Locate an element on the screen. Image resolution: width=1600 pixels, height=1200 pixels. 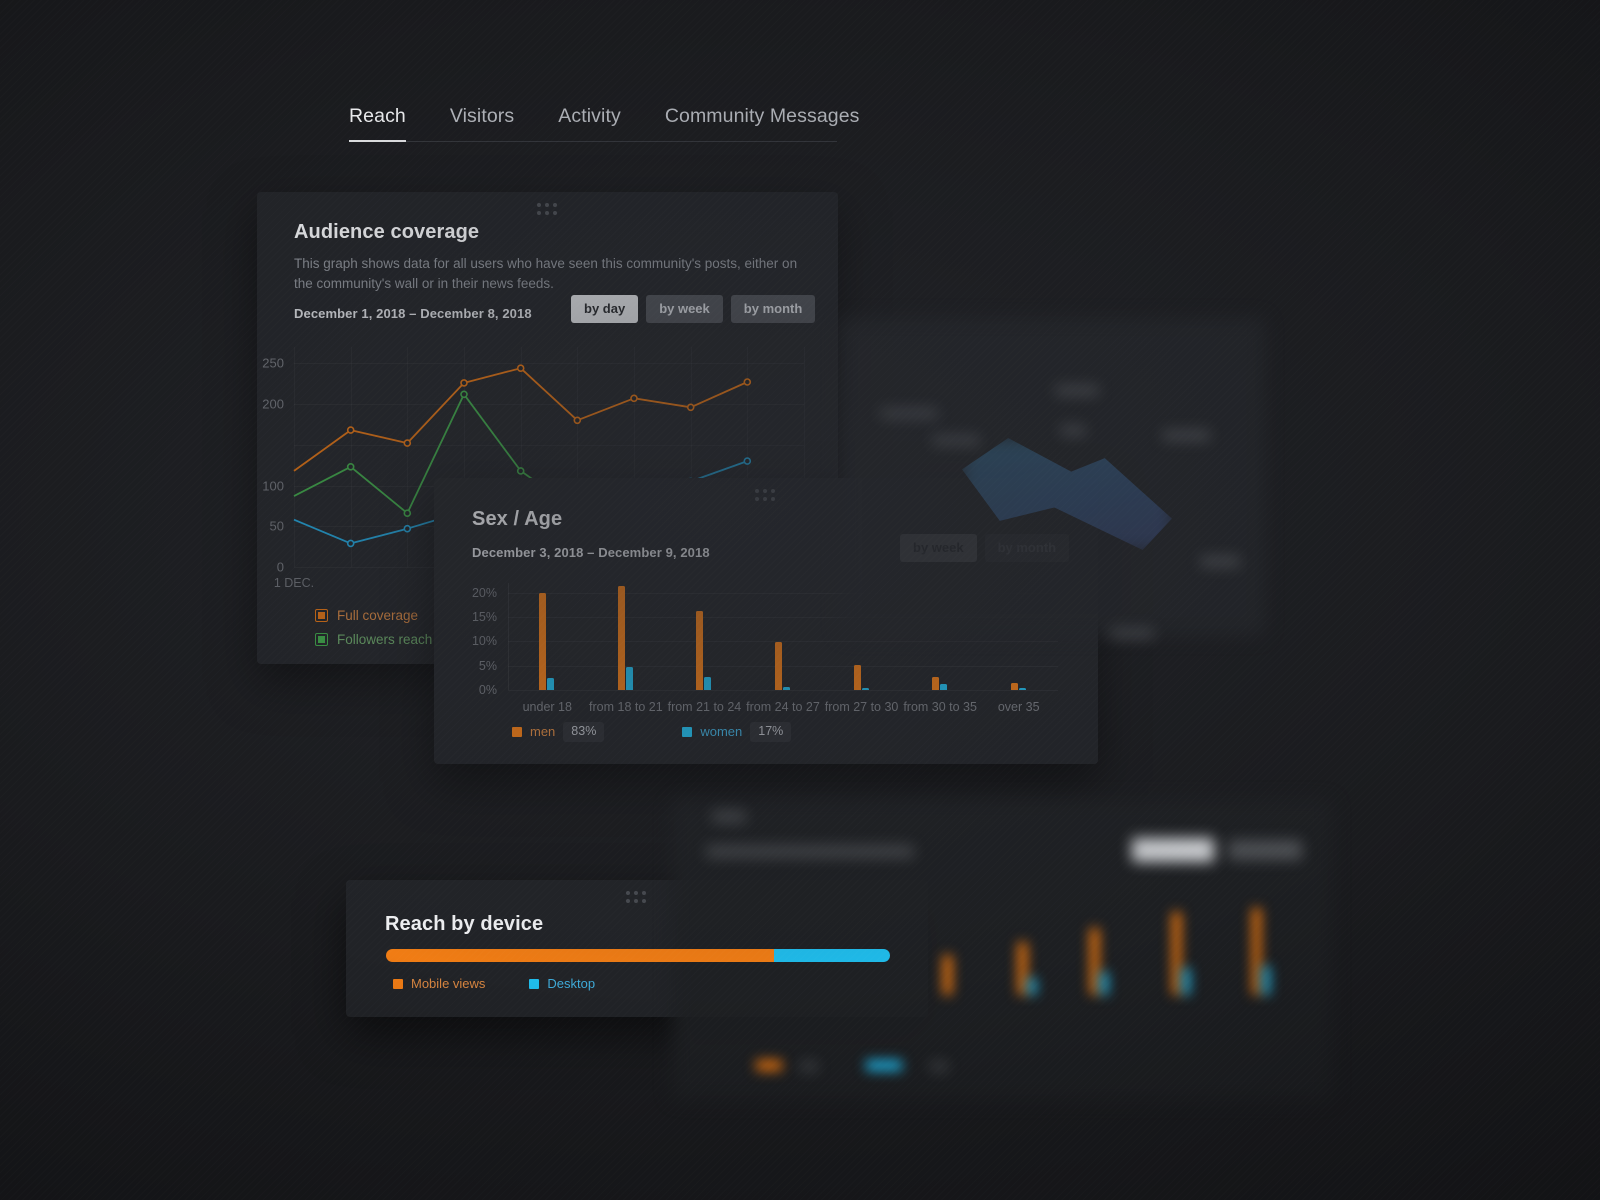
legend-label-men: men is located at coordinates (543, 732).